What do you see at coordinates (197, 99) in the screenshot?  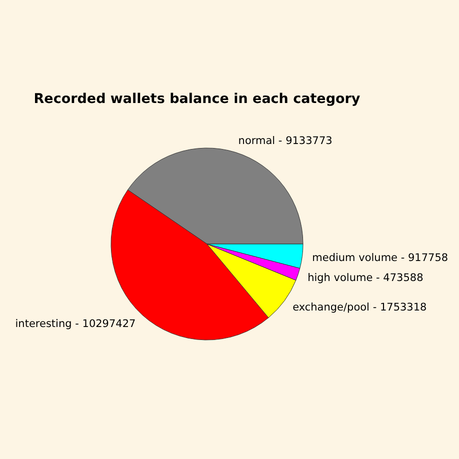 I see `chart-title: Recorded wallets balance in each category` at bounding box center [197, 99].